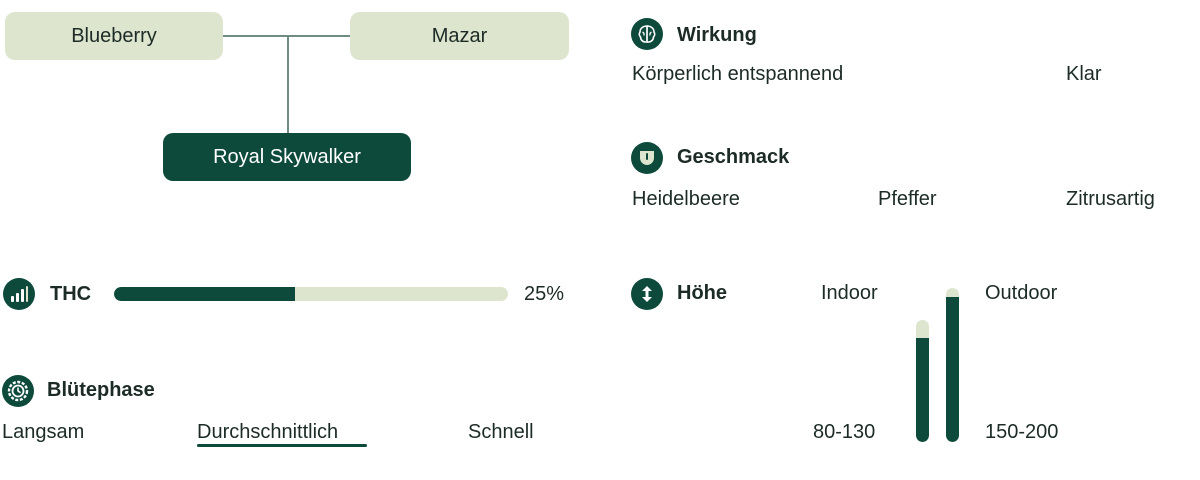 Image resolution: width=1200 pixels, height=480 pixels. What do you see at coordinates (844, 432) in the screenshot?
I see `hoehe-indoor-range: 80-130` at bounding box center [844, 432].